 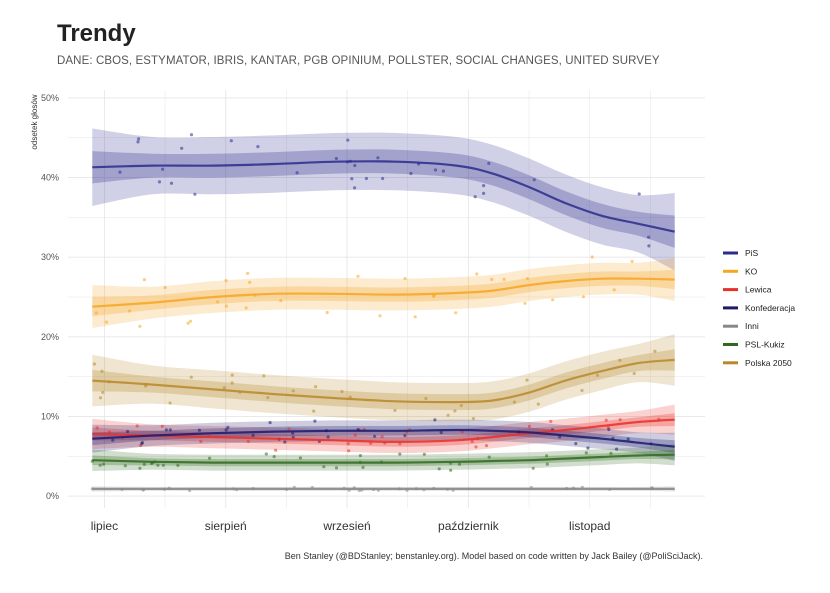 I want to click on y-tick-label: 10%, so click(x=50, y=416).